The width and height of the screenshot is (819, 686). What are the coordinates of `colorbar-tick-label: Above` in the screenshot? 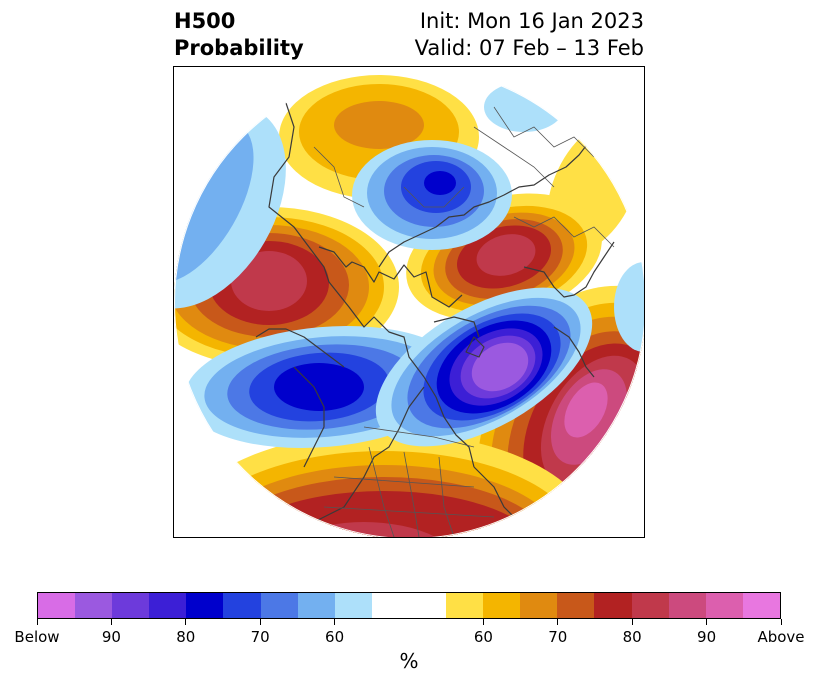 It's located at (781, 637).